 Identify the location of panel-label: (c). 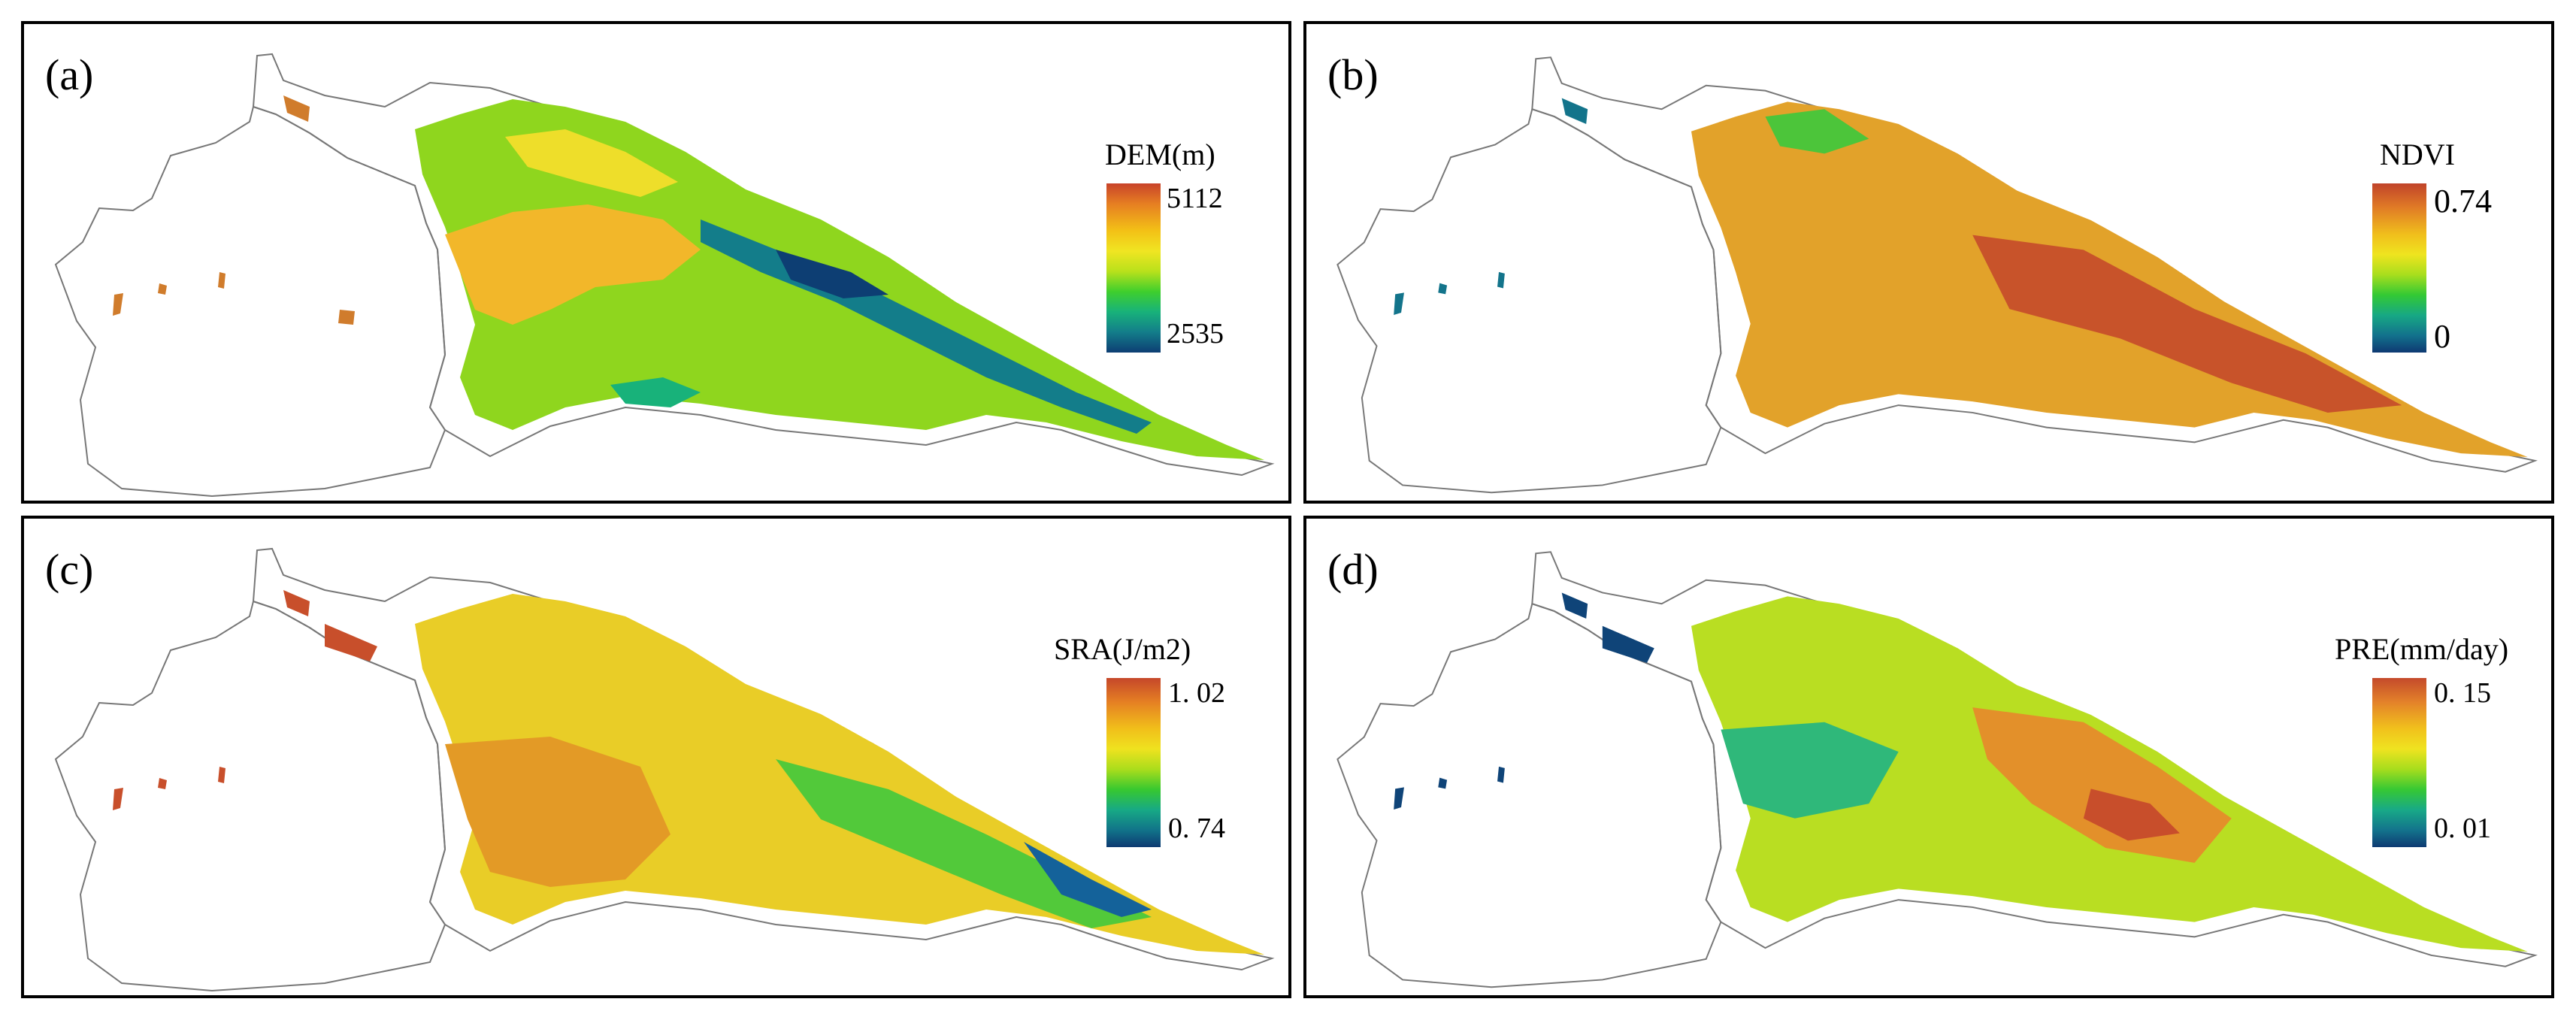
(69, 569).